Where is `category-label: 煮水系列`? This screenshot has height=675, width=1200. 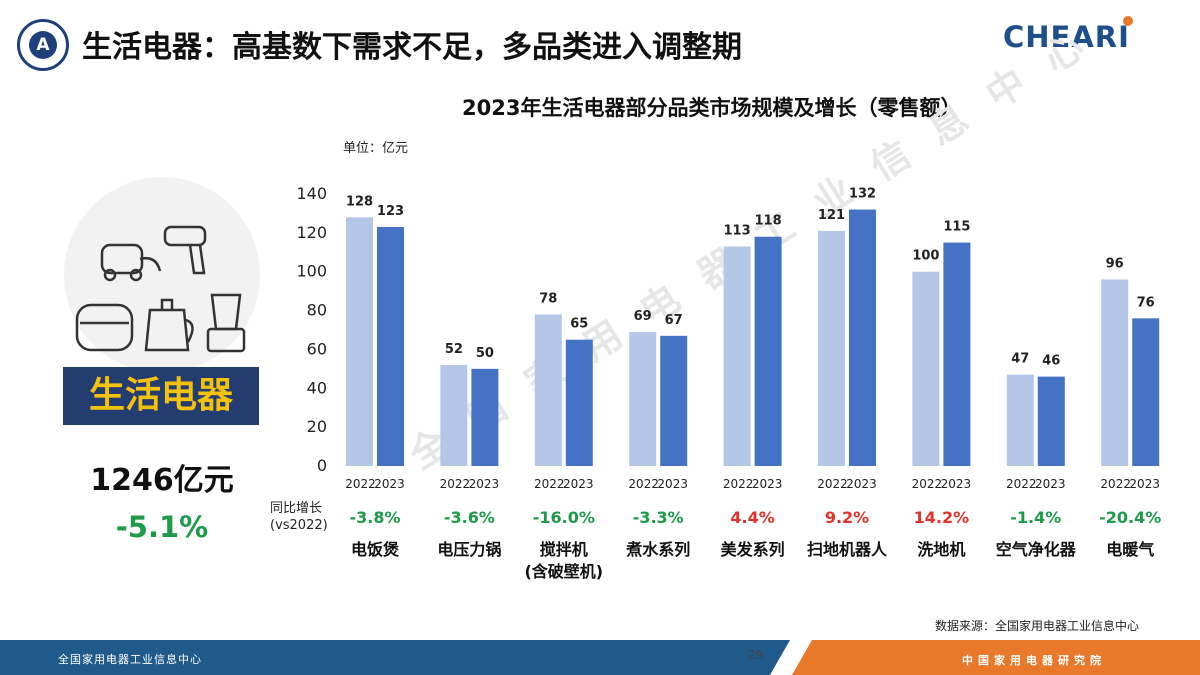
category-label: 煮水系列 is located at coordinates (657, 549).